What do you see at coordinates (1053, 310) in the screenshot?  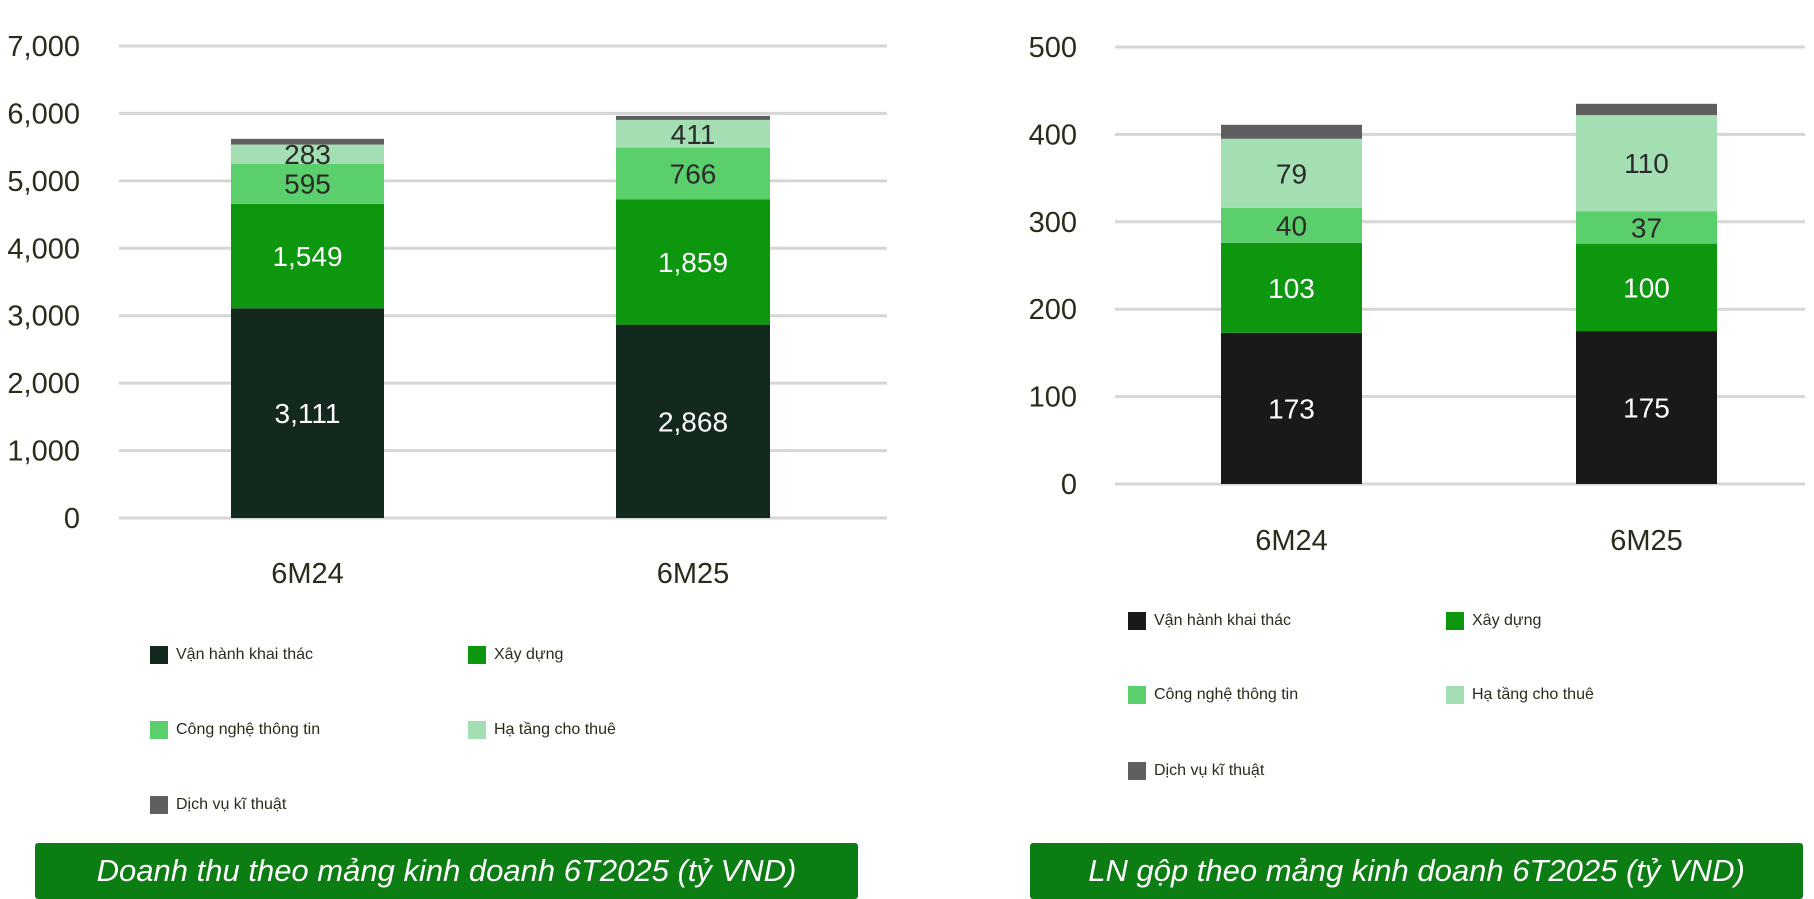 I see `y-tick-label: 200` at bounding box center [1053, 310].